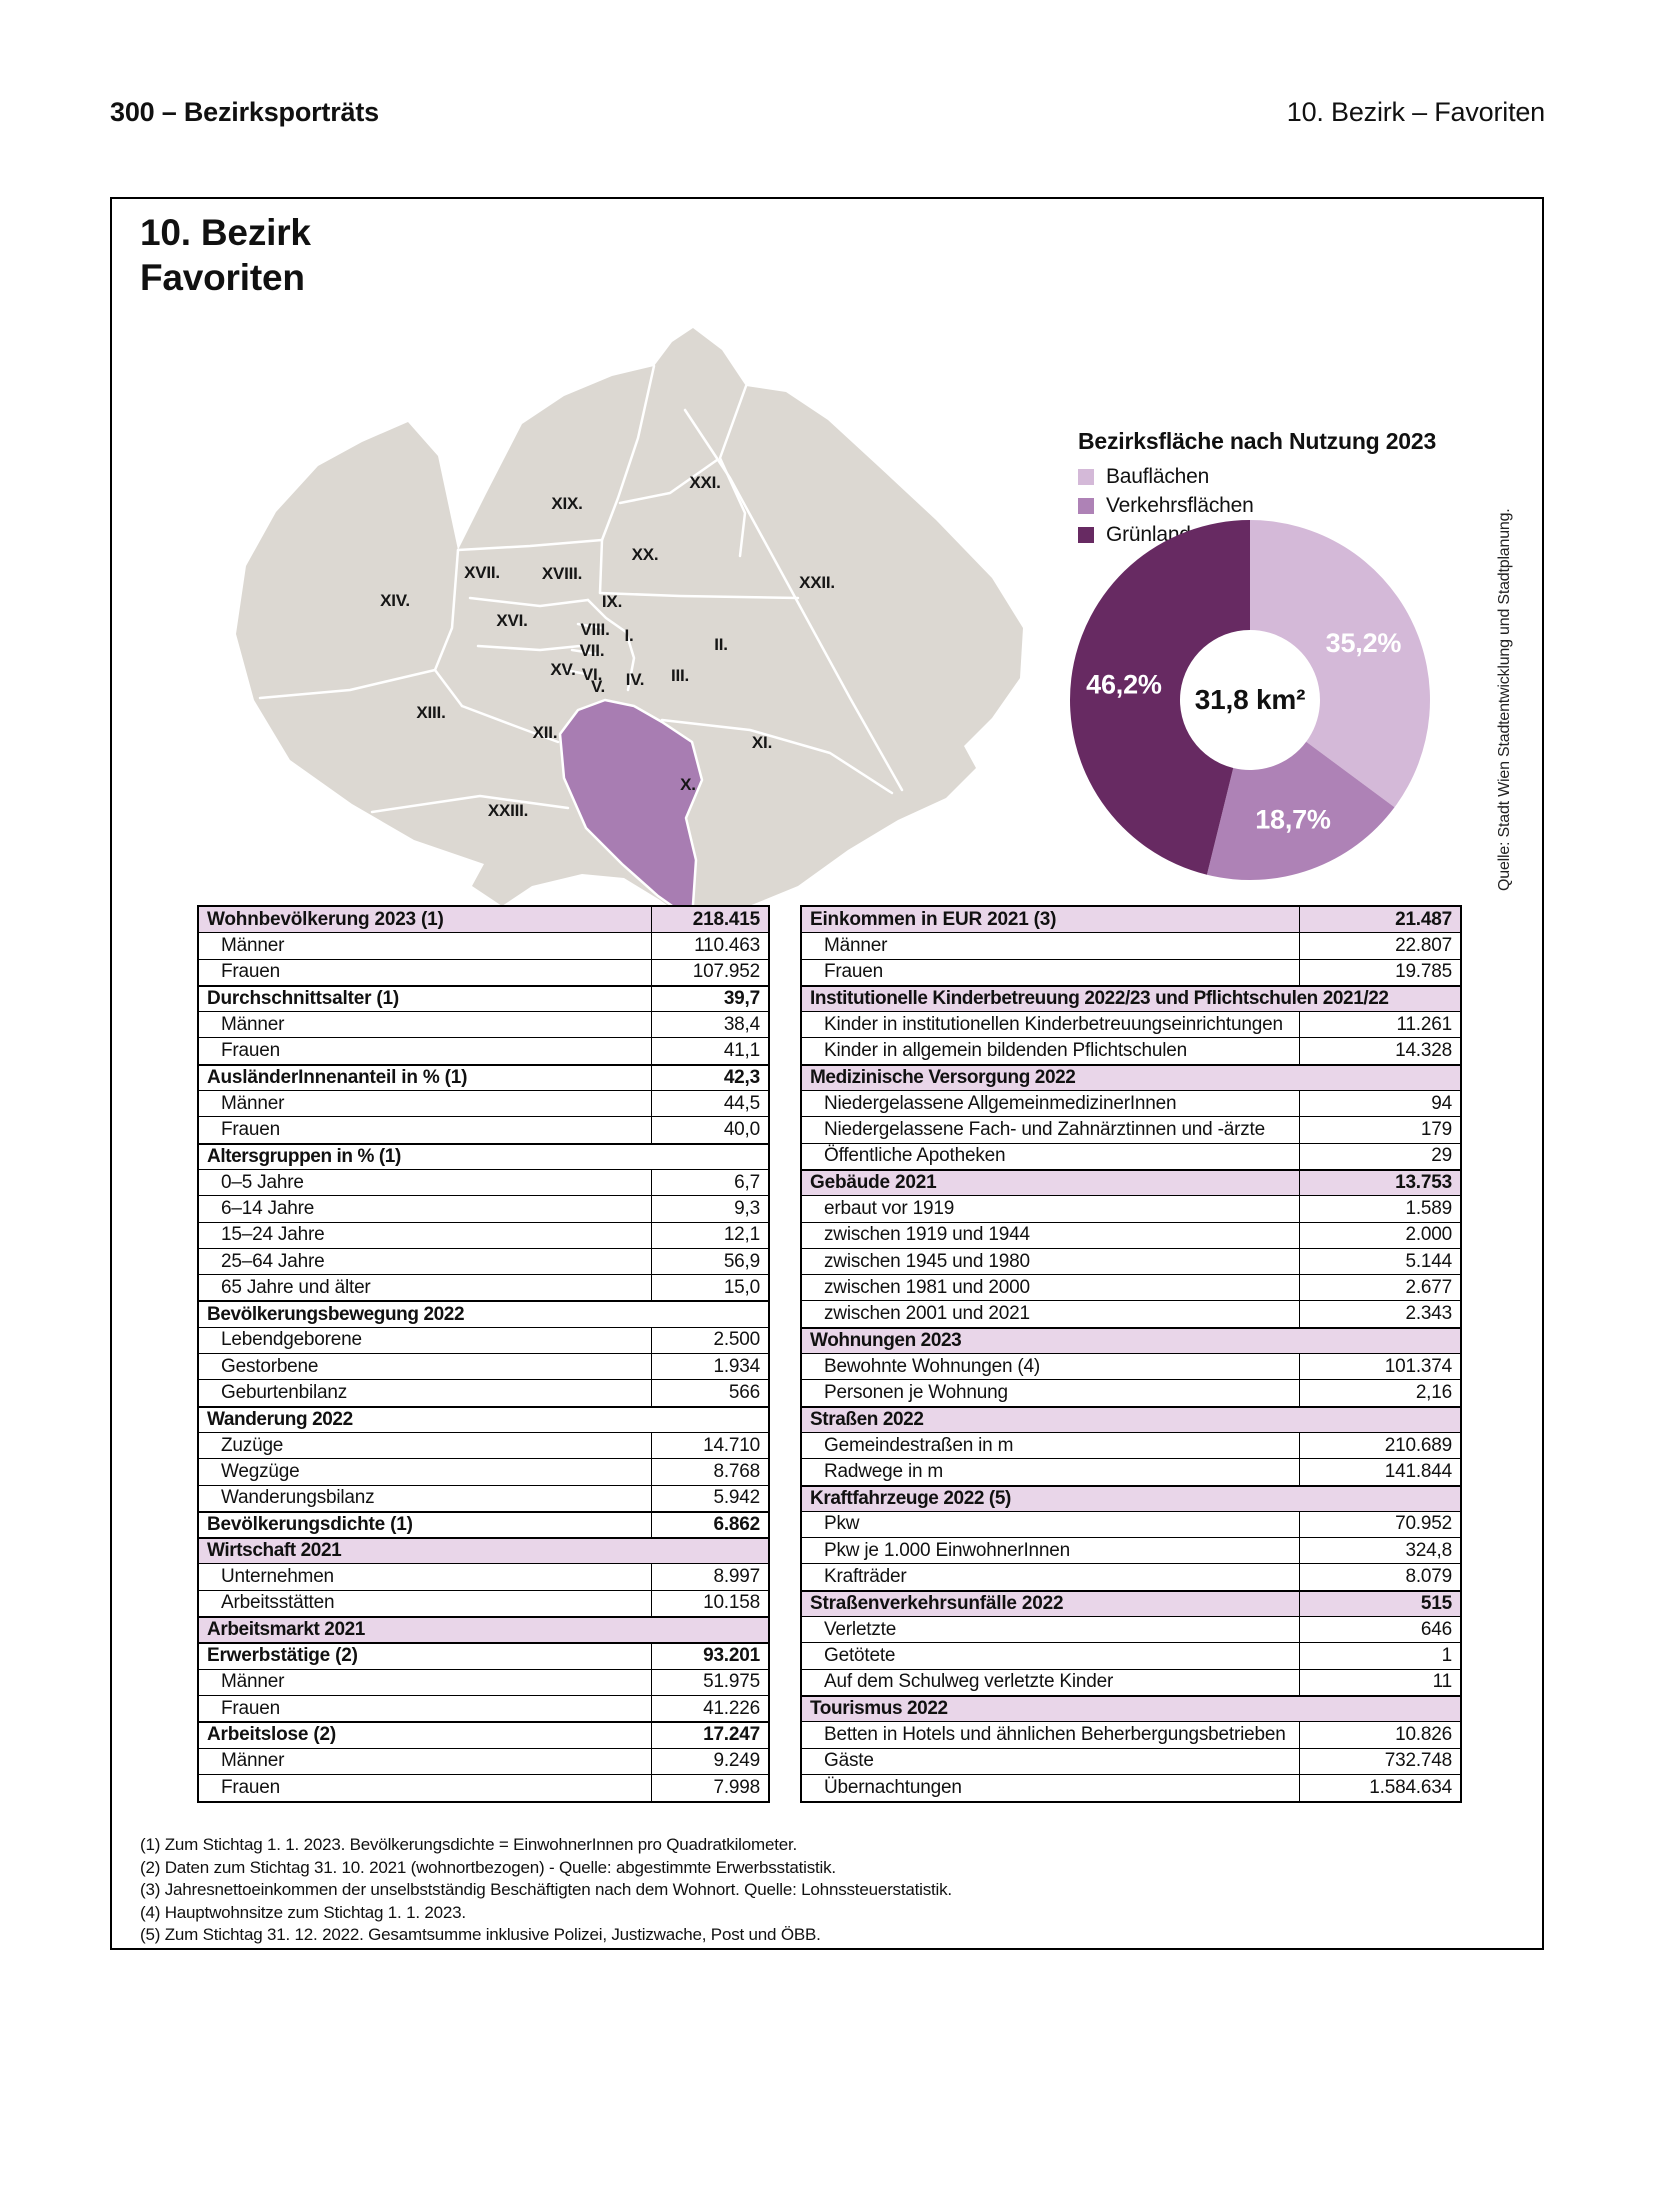 The image size is (1654, 2205). What do you see at coordinates (1415, 112) in the screenshot?
I see `page-header-right: 10. Bezirk – Favoriten` at bounding box center [1415, 112].